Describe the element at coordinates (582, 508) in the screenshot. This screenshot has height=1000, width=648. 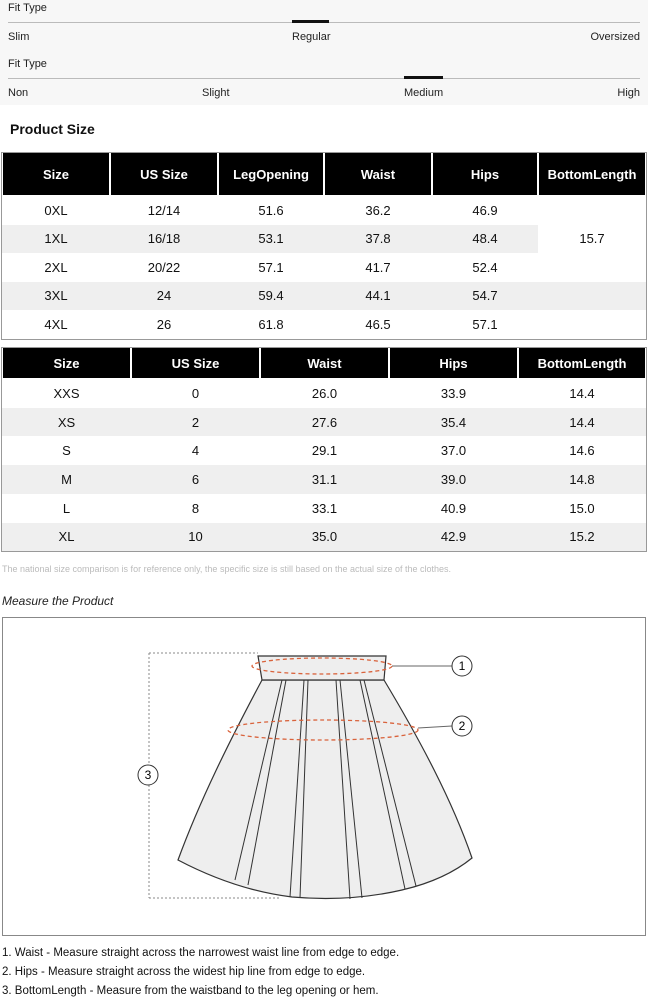
I see `table-cell: 15.0` at that location.